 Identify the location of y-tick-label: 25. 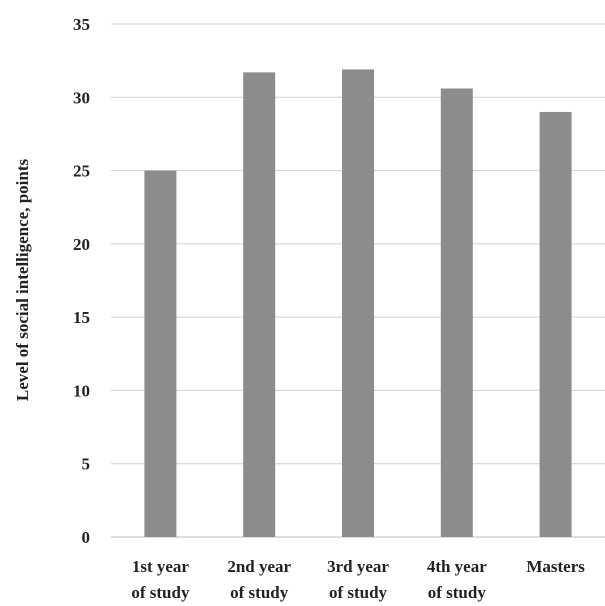
(81, 171).